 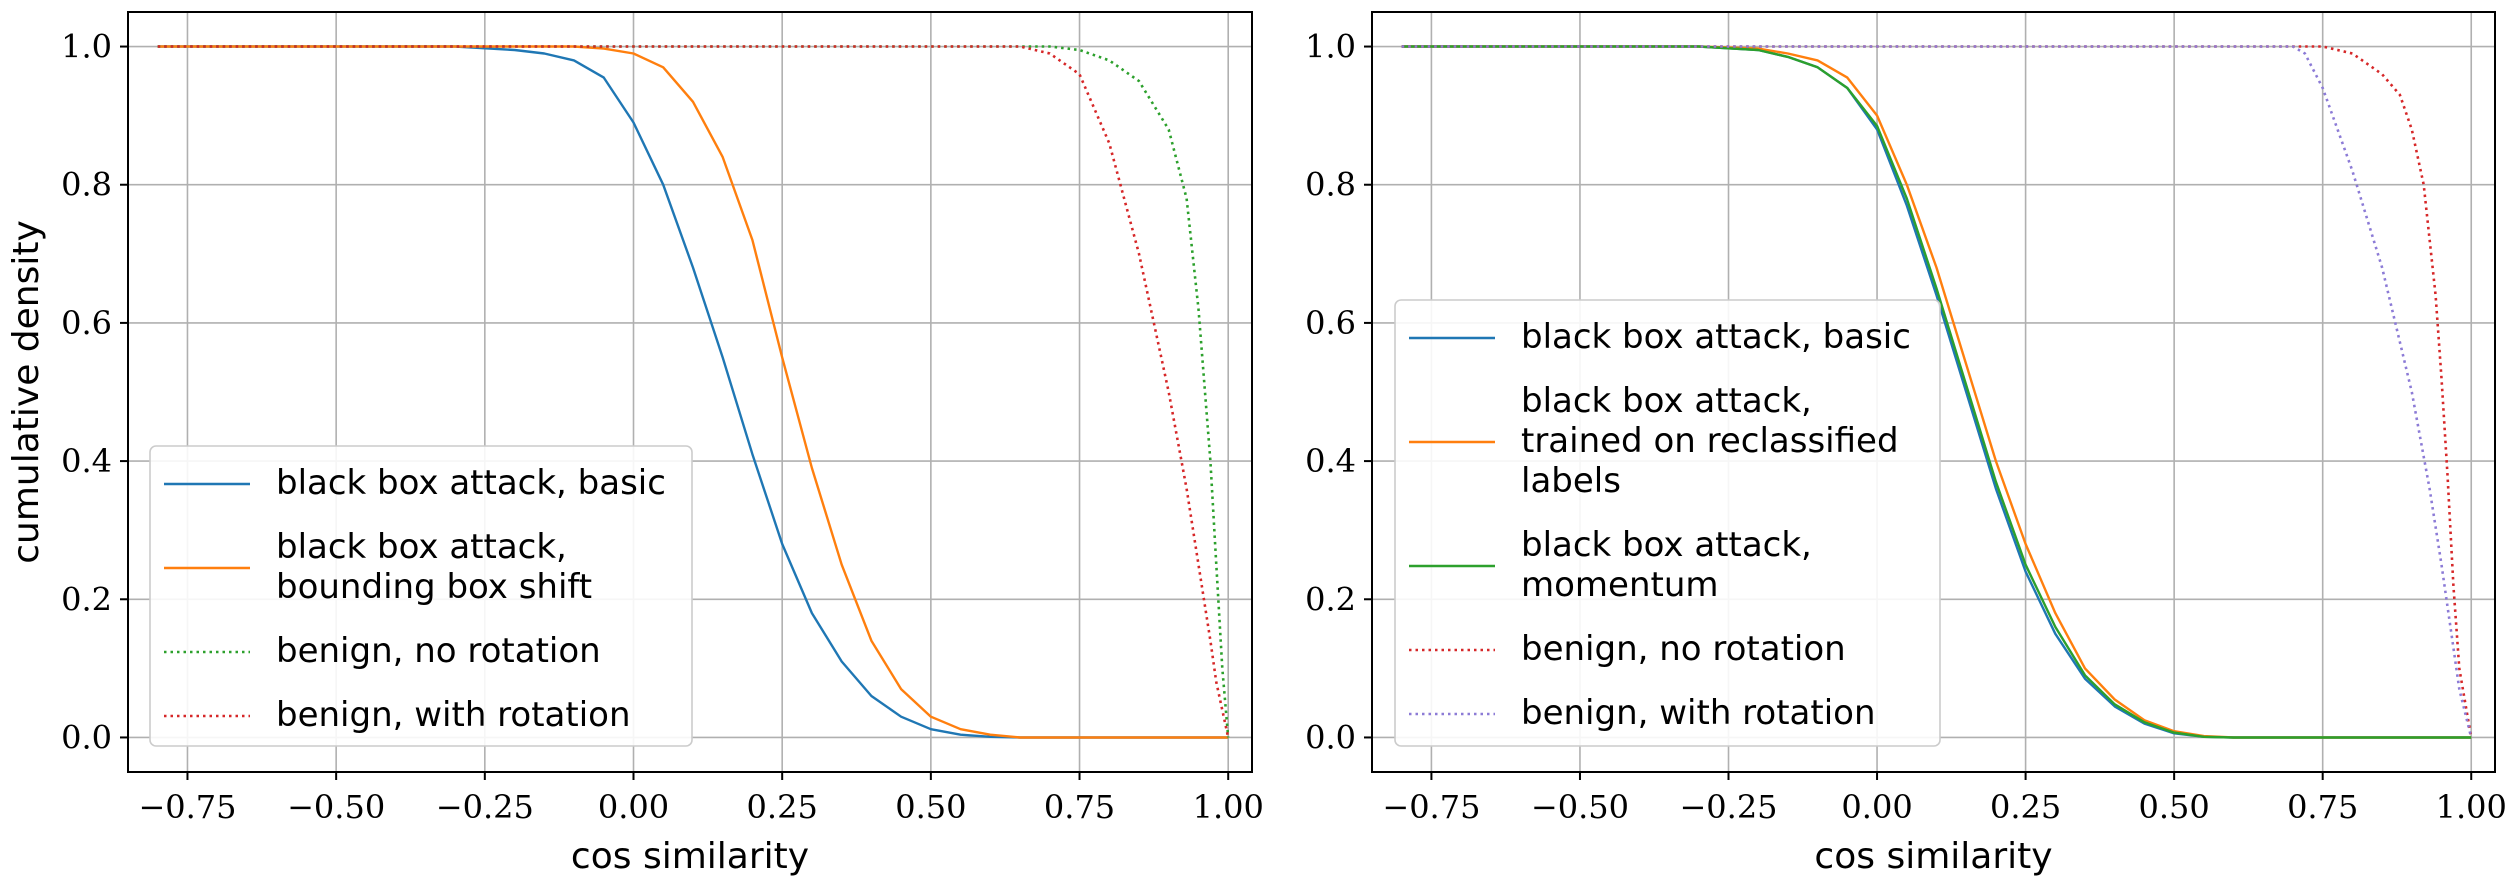 What do you see at coordinates (434, 567) in the screenshot?
I see `legend-label: black box attack, bounding box shift` at bounding box center [434, 567].